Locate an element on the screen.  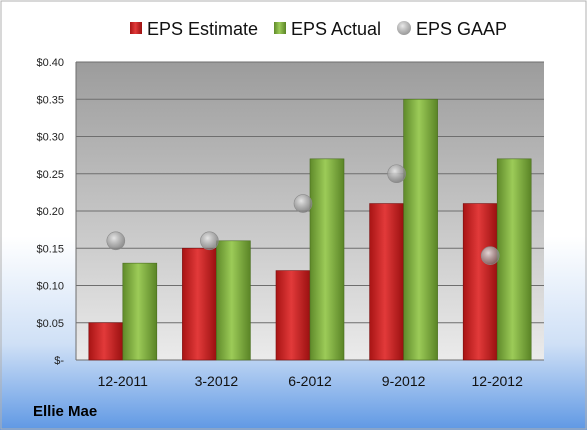
y-tick-label: $0.10 is located at coordinates (50, 287).